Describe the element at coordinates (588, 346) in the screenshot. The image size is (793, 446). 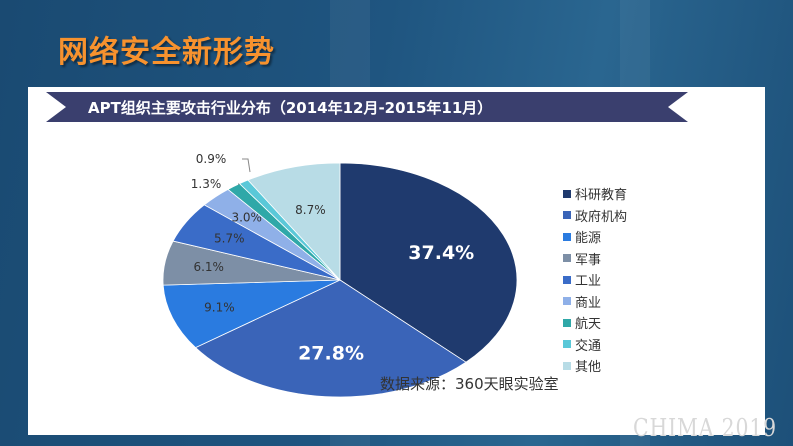
I see `legend-label: 交通` at that location.